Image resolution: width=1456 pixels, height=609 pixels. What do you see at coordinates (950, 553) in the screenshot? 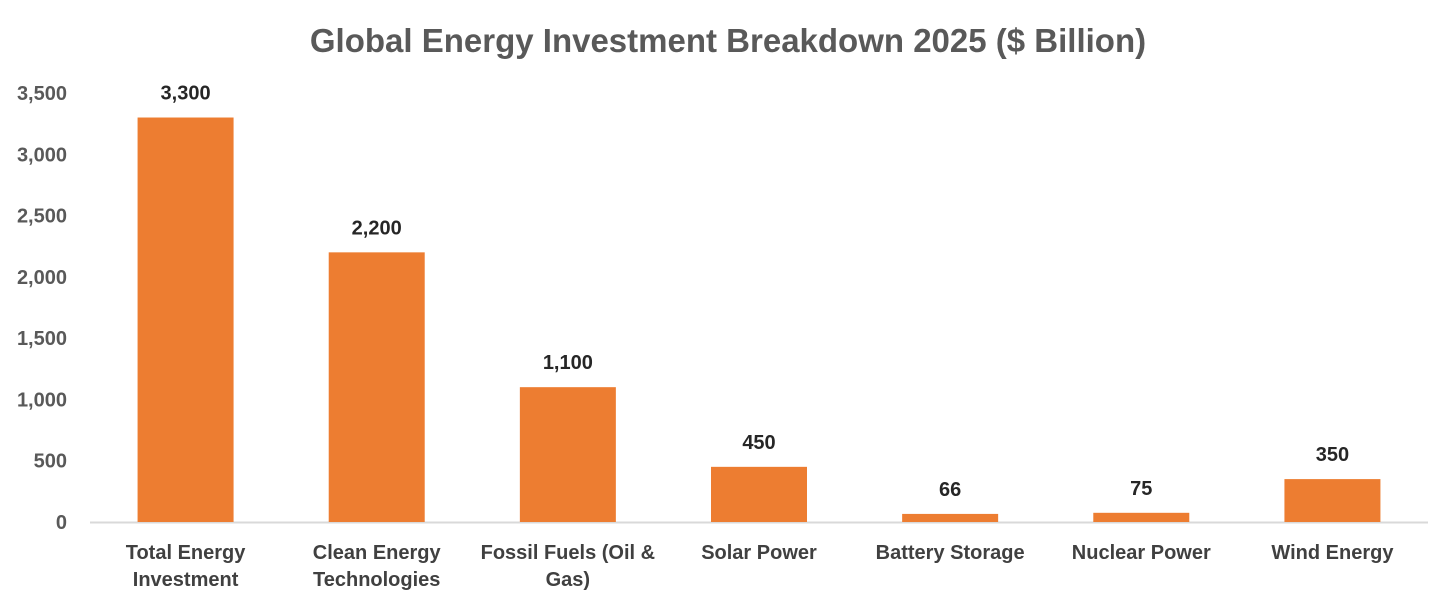
I see `category-label: Battery Storage` at bounding box center [950, 553].